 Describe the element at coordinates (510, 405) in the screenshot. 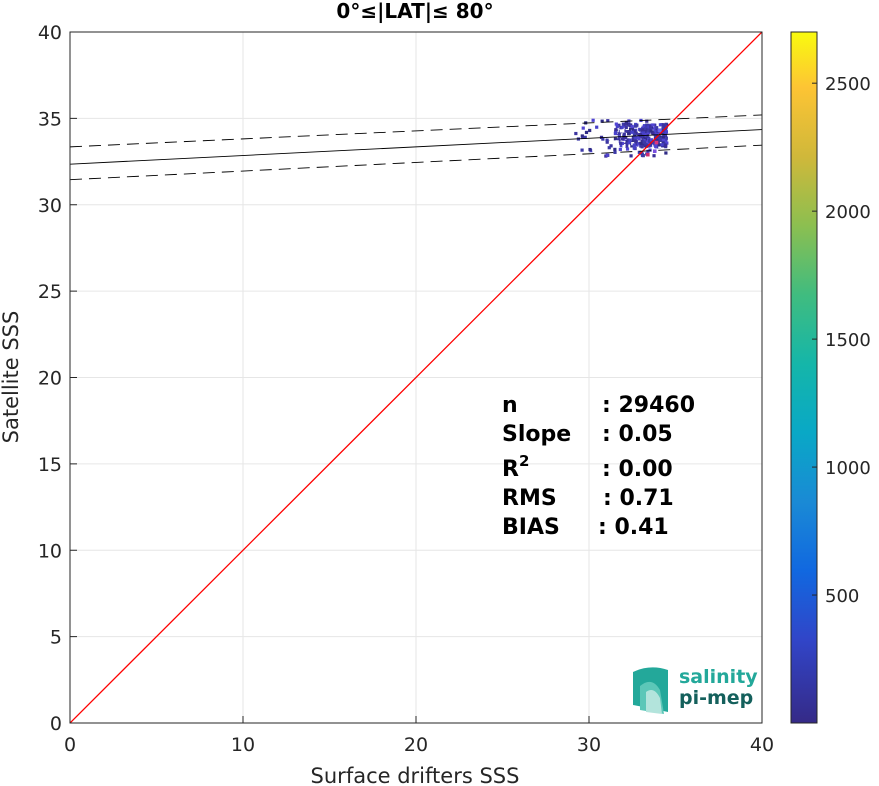

I see `stat-label: n` at that location.